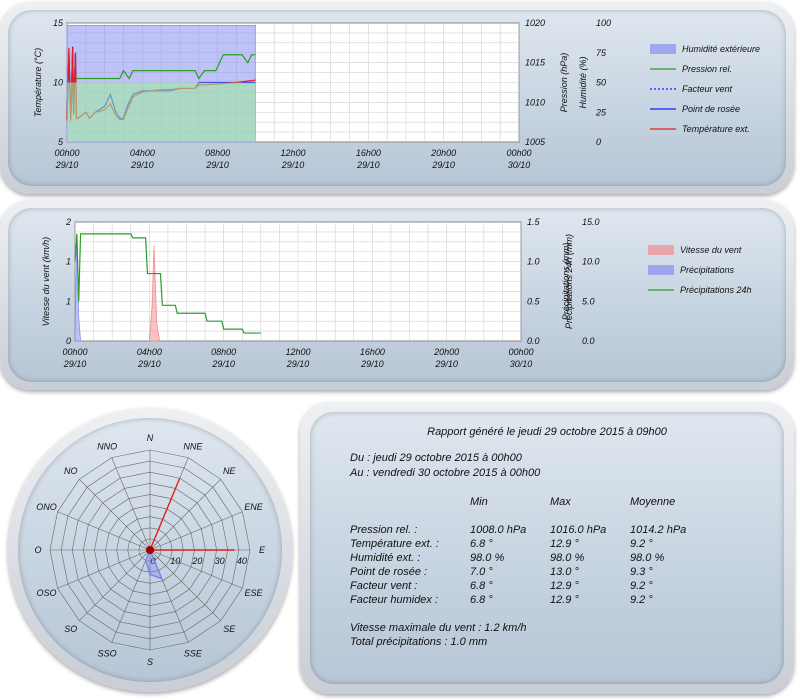 The height and width of the screenshot is (700, 800). Describe the element at coordinates (68, 222) in the screenshot. I see `wind-y-tick-left: 2` at that location.